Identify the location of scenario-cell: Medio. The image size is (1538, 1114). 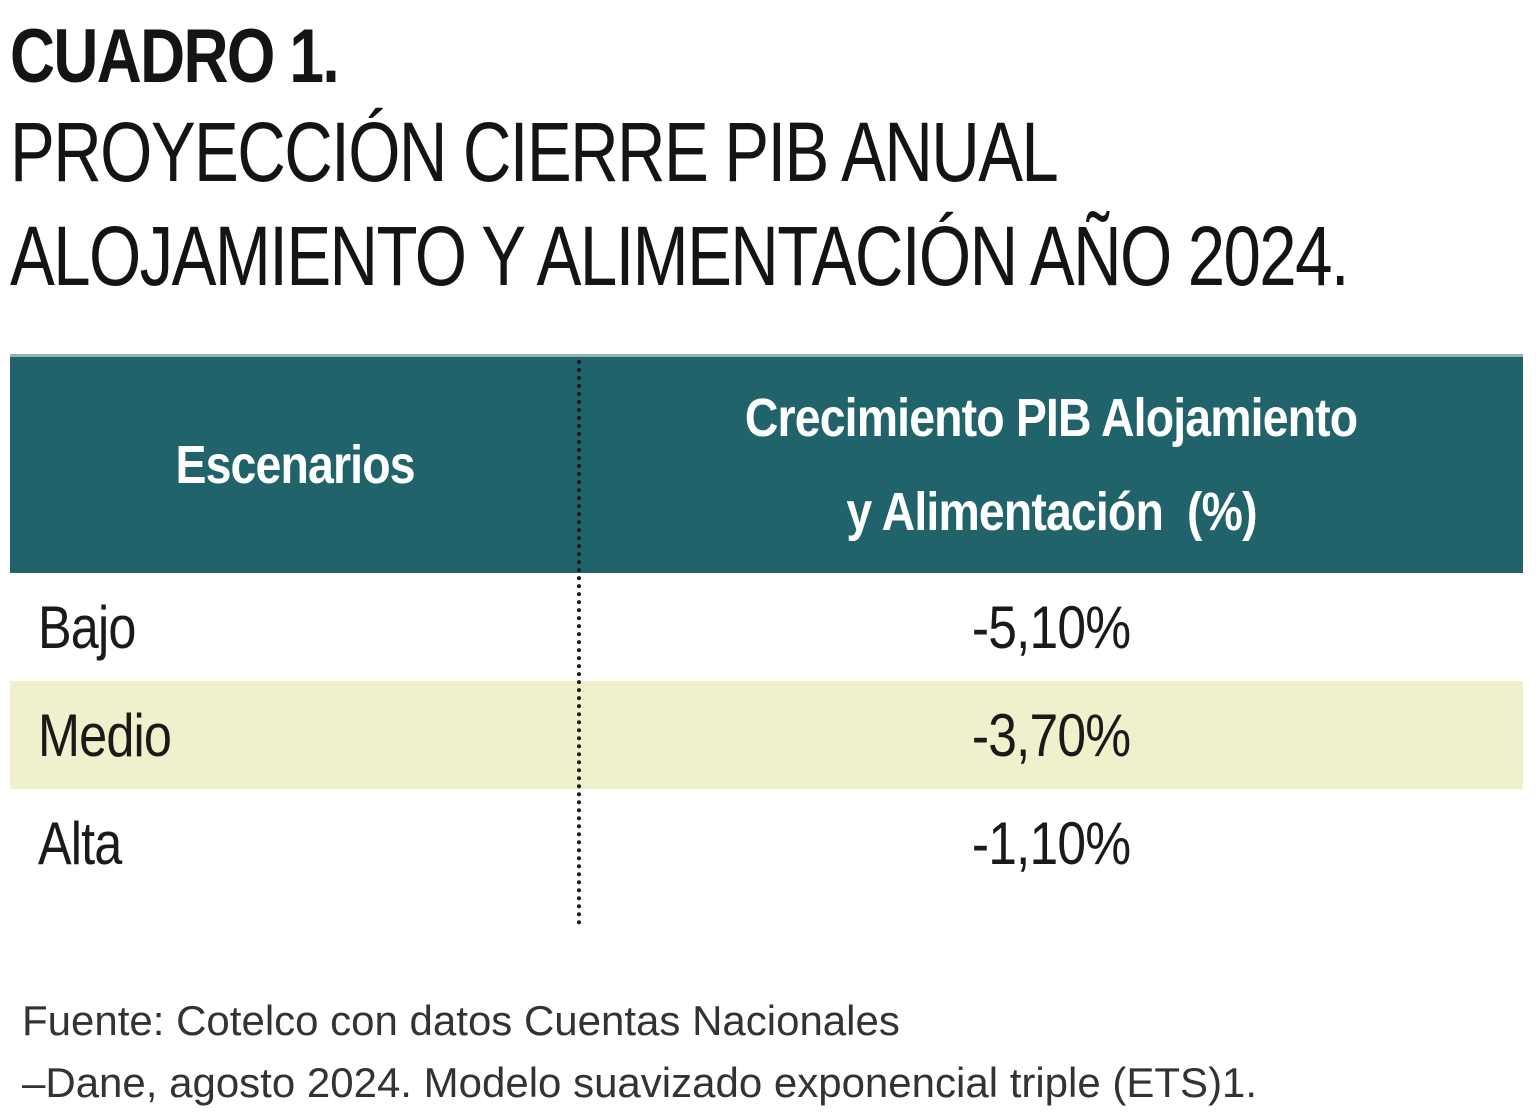
(117, 735).